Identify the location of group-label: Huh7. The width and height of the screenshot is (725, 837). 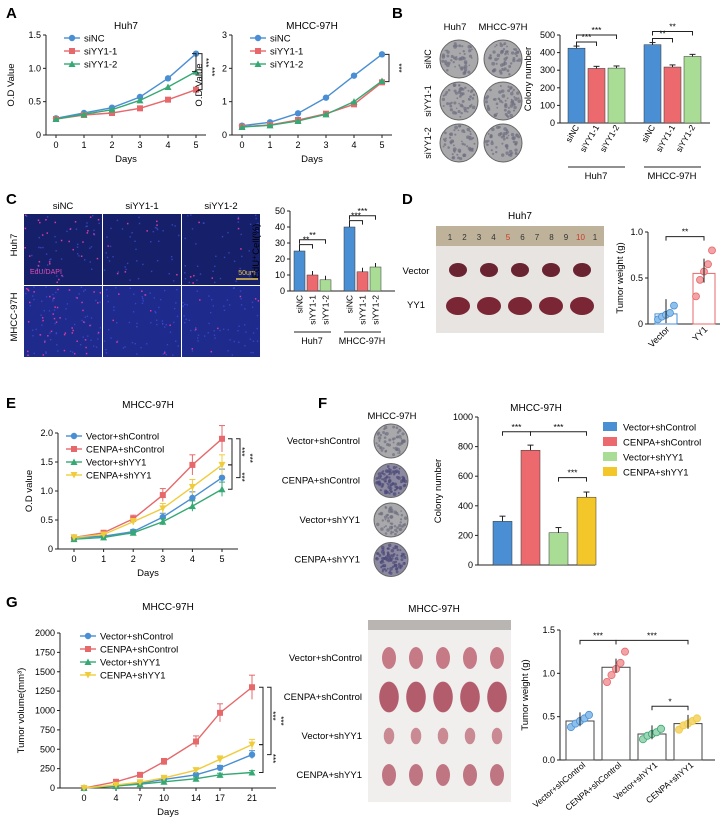
(596, 176).